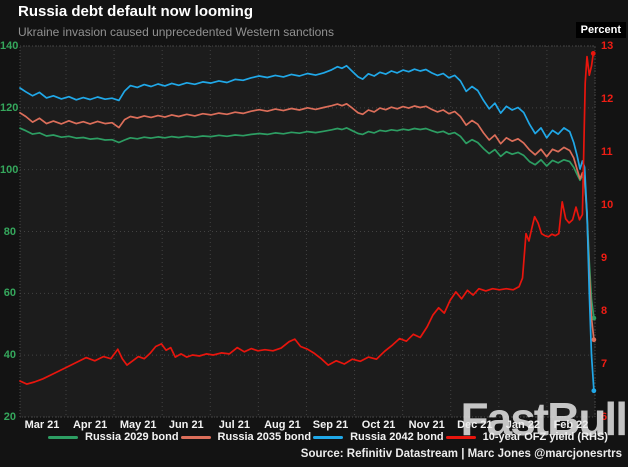 The image size is (628, 467). I want to click on right-axis-tick: 9, so click(604, 258).